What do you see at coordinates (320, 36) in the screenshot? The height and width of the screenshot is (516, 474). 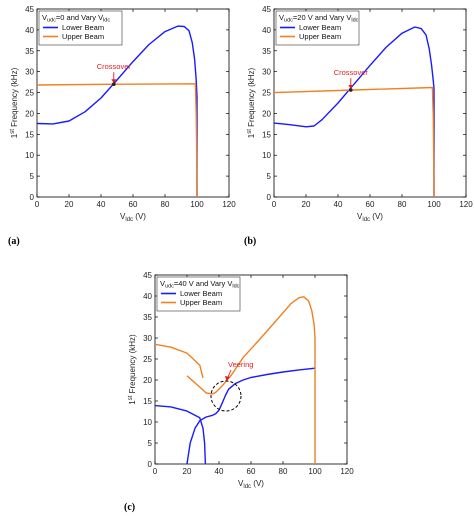 I see `legend-label-upper-beam: Upper Beam` at bounding box center [320, 36].